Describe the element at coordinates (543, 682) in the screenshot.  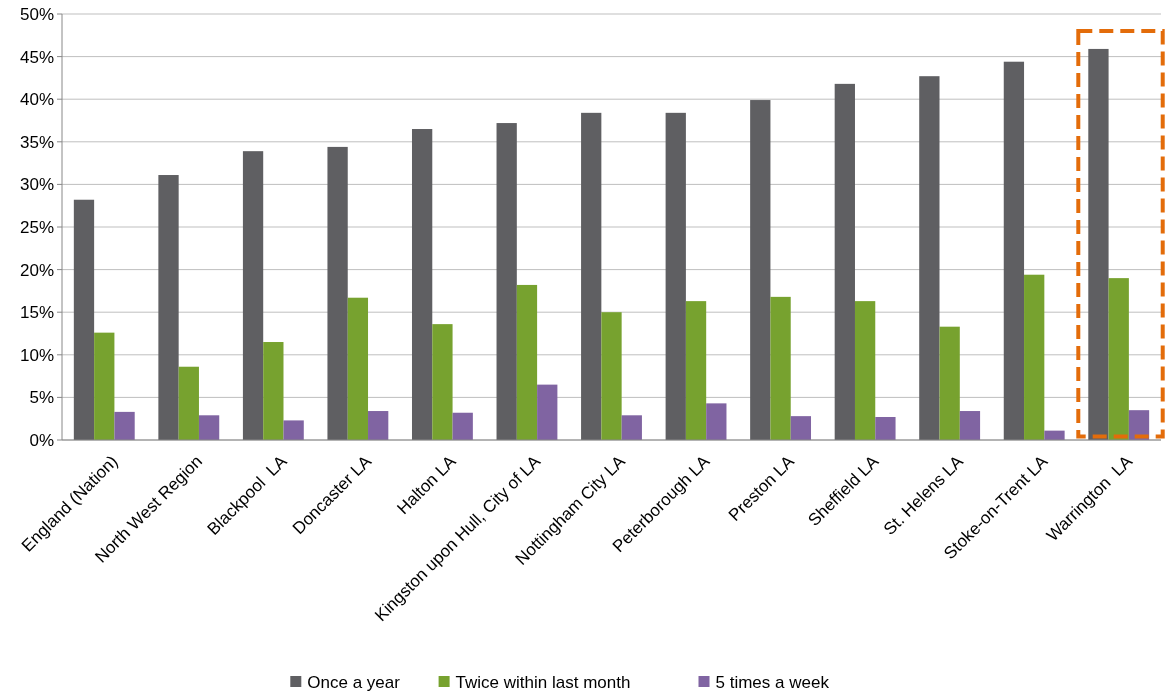
I see `legend-label: Twice within last month` at that location.